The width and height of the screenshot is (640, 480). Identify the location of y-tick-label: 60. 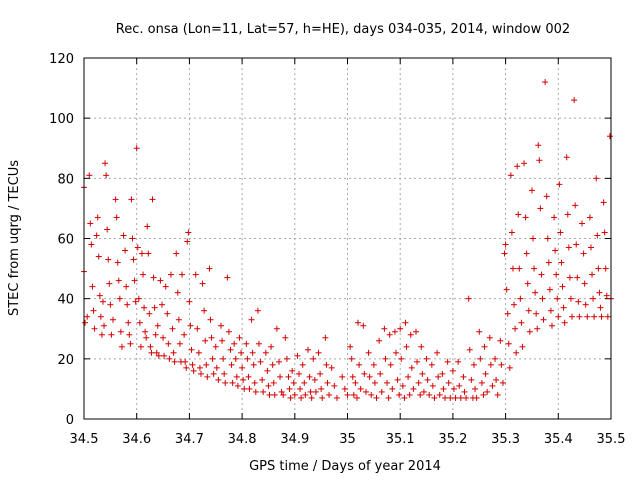
(65, 240).